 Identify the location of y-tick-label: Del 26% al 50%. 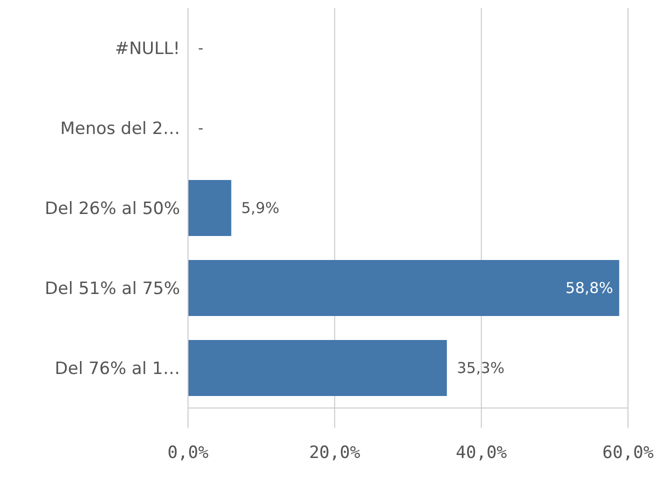
(112, 209).